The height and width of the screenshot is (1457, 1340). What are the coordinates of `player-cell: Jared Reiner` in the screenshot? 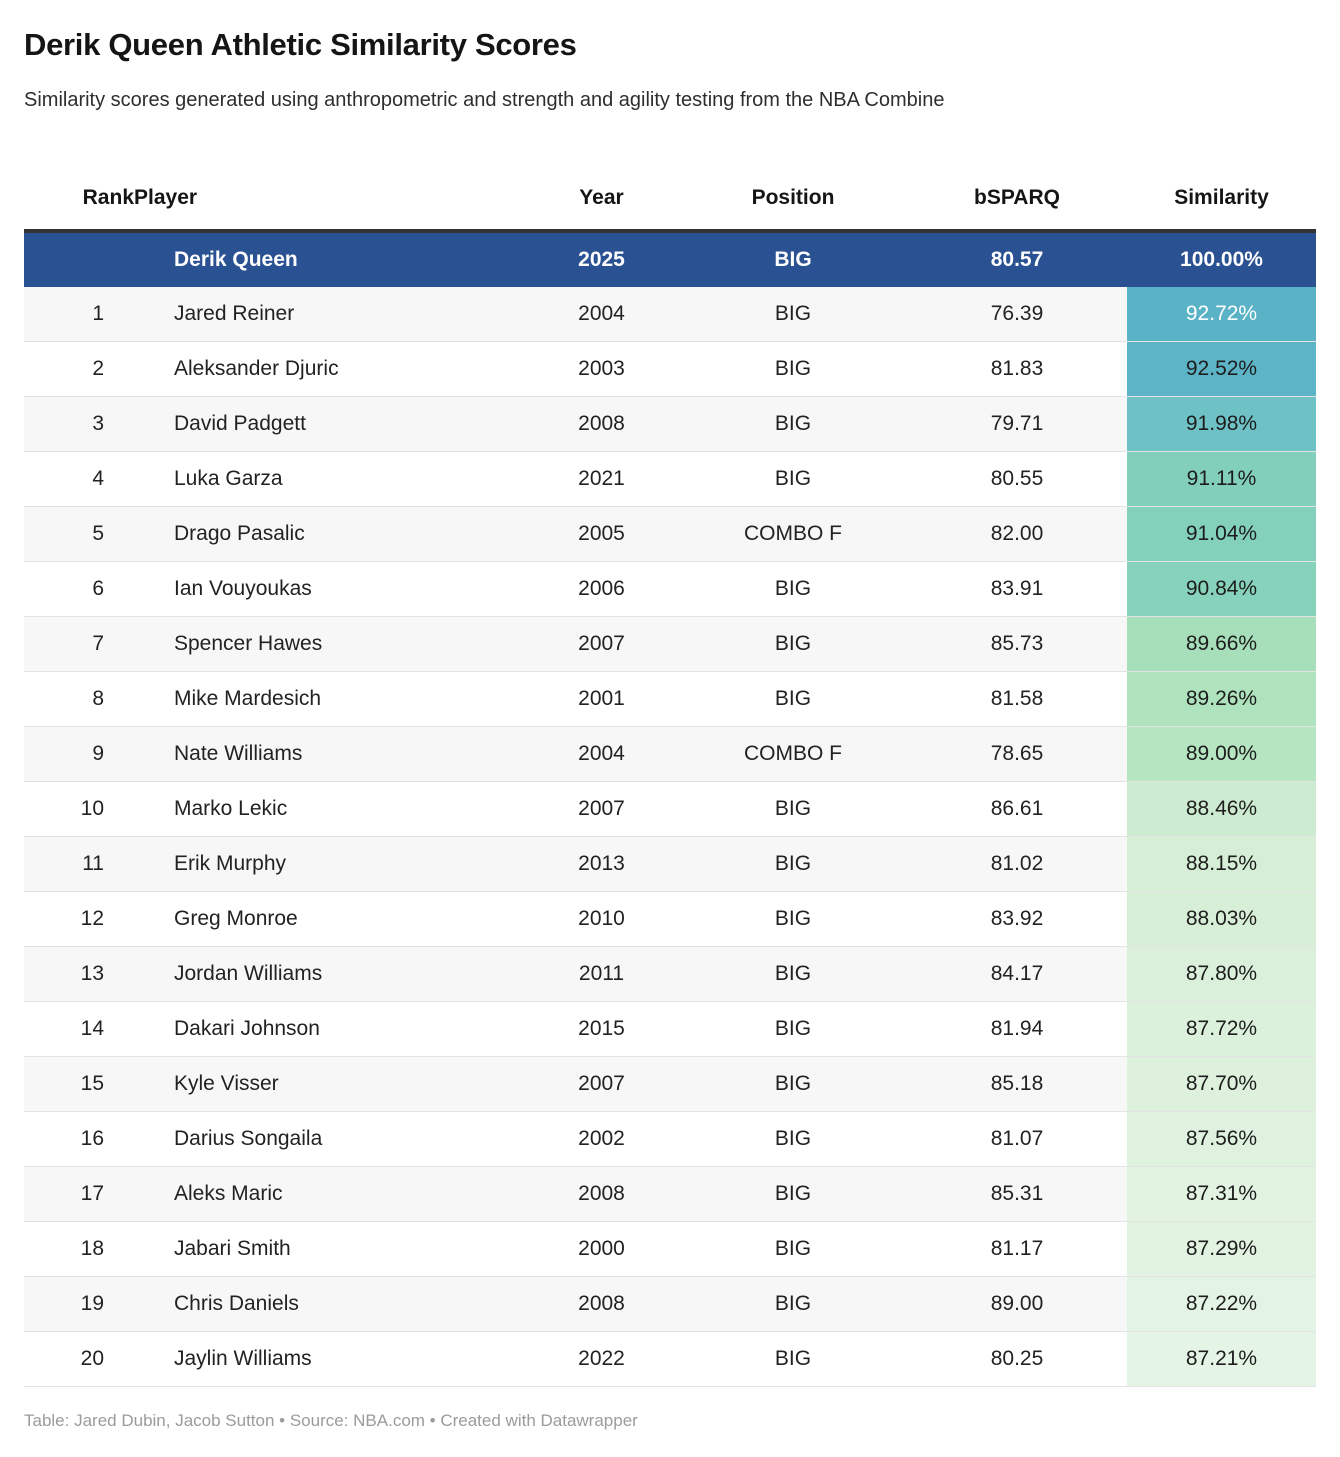 It's located at (234, 313).